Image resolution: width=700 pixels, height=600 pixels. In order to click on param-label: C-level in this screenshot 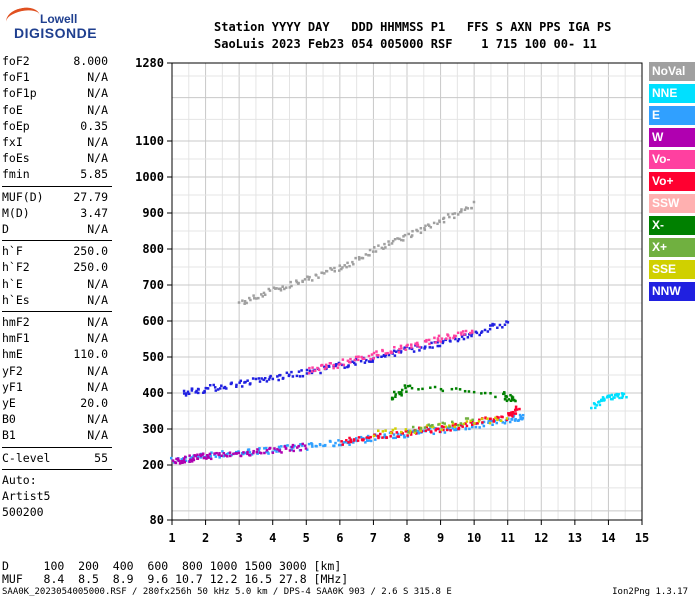, I will do `click(26, 457)`.